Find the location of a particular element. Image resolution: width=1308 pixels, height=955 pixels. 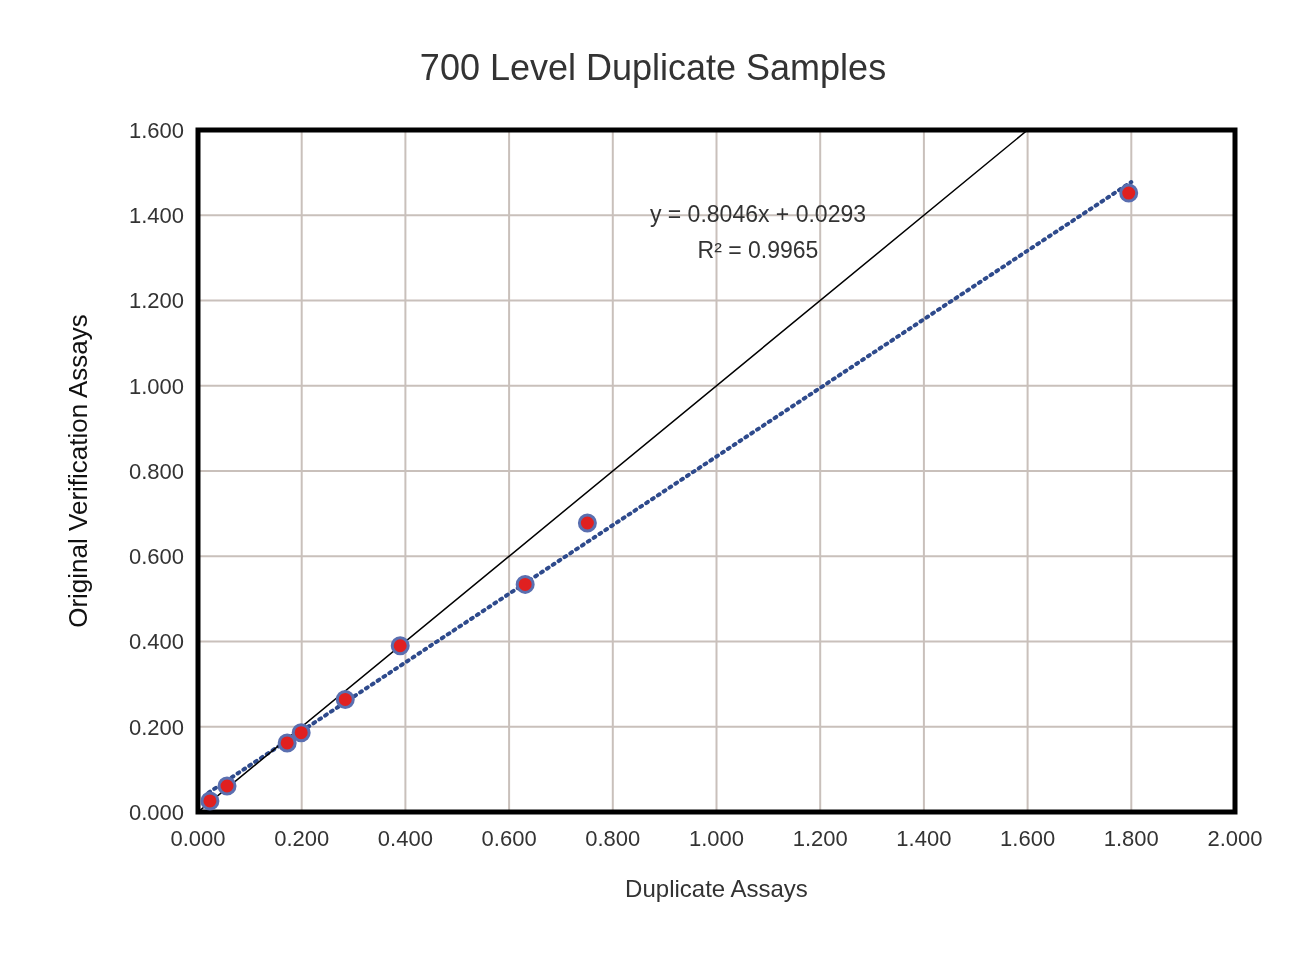

x-tick-label: 0.400 is located at coordinates (405, 838).